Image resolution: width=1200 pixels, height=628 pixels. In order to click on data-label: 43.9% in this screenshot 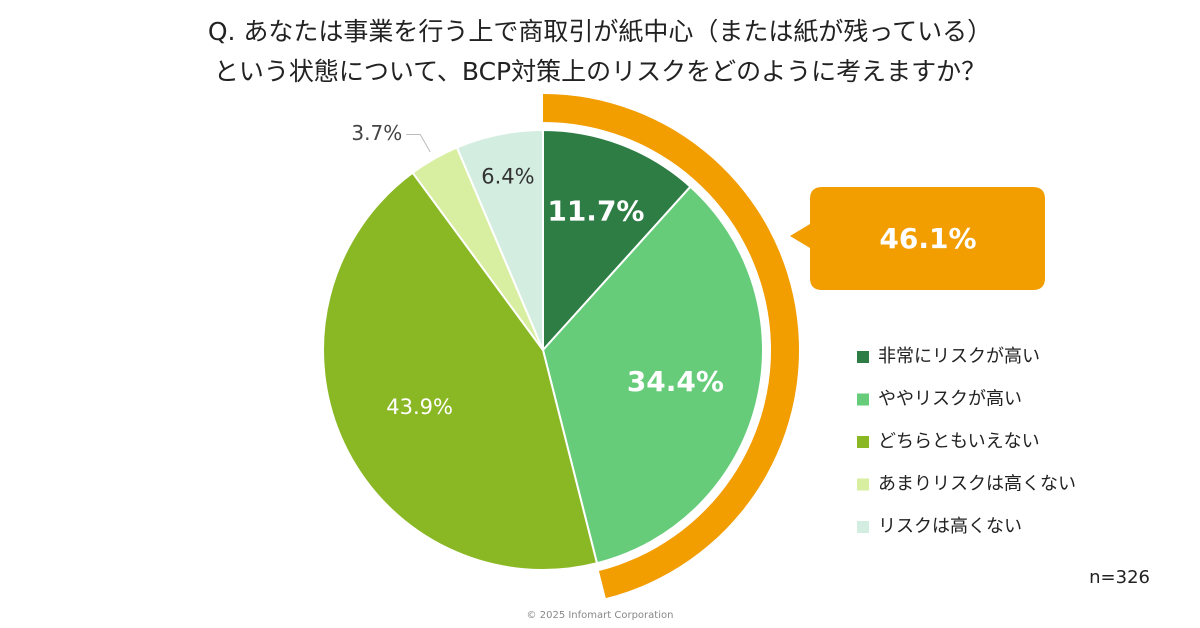, I will do `click(419, 407)`.